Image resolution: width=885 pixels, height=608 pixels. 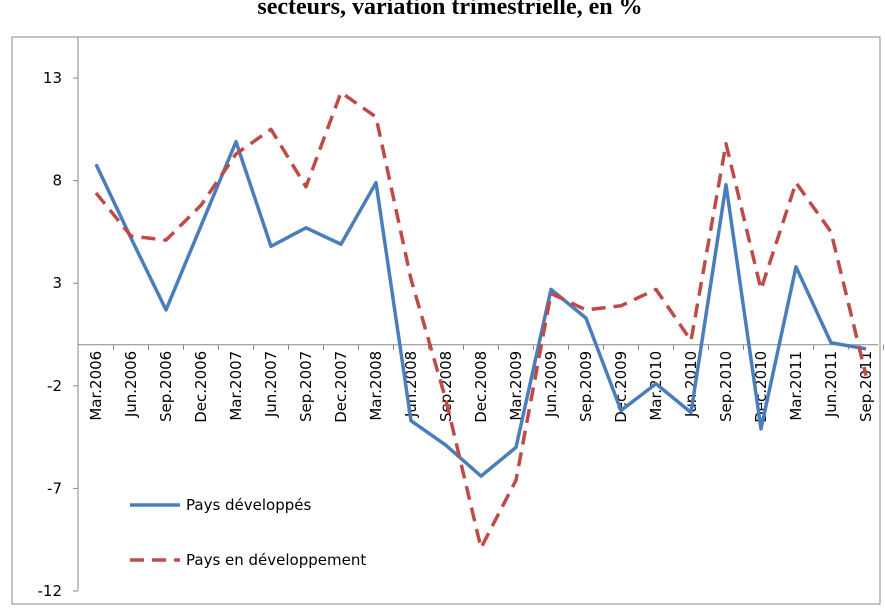 What do you see at coordinates (691, 384) in the screenshot?
I see `x-tick-label: Jun.2010` at bounding box center [691, 384].